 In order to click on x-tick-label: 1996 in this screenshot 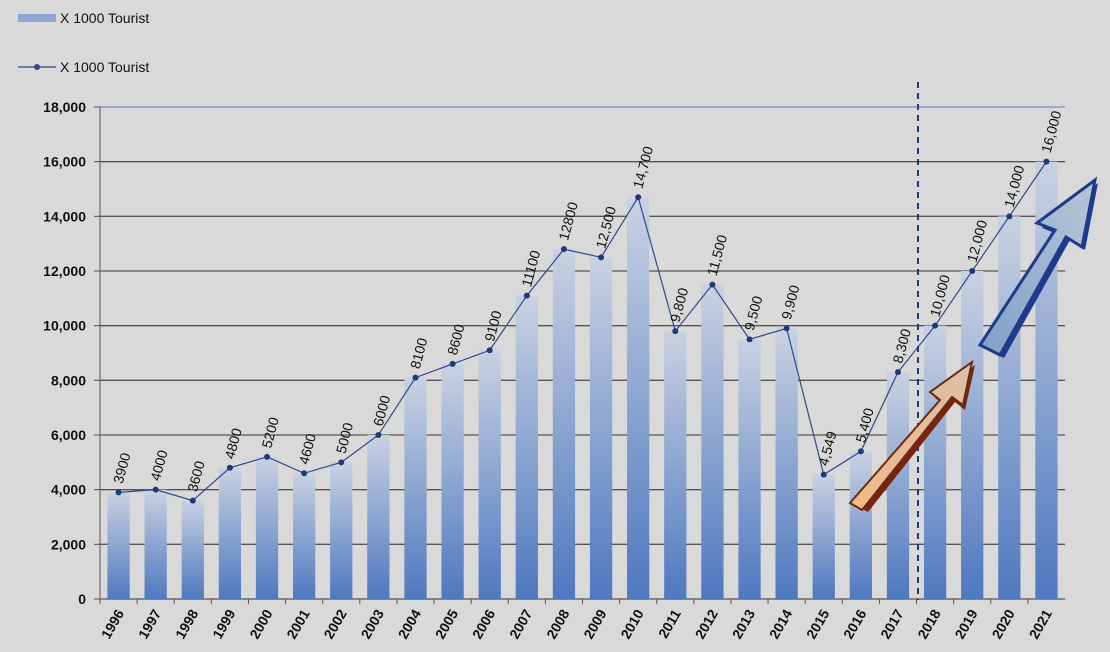, I will do `click(113, 623)`.